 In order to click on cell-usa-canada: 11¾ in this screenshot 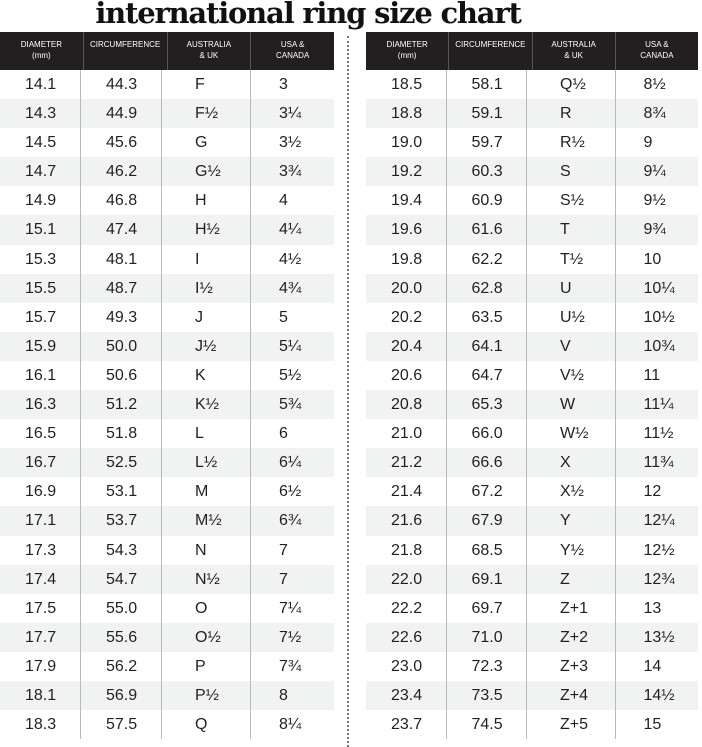, I will do `click(658, 463)`.